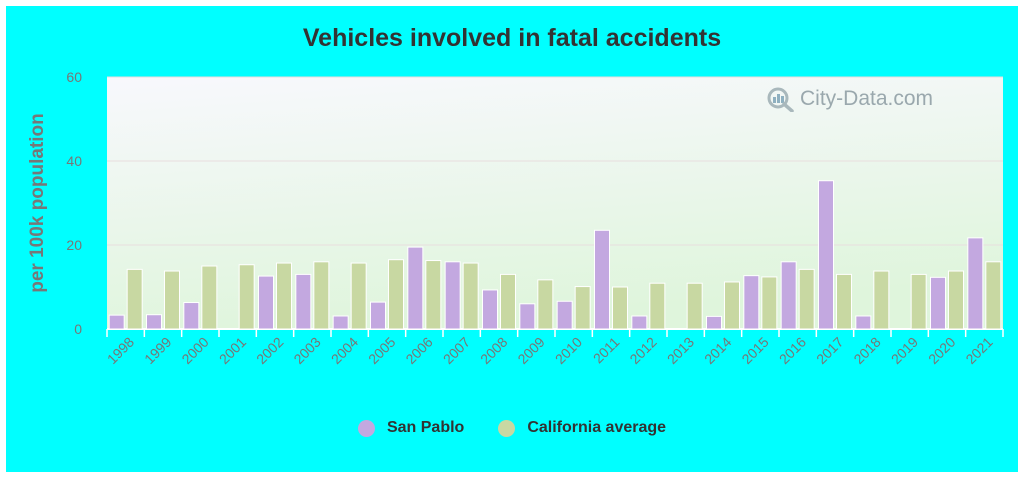 The image size is (1024, 481). Describe the element at coordinates (74, 77) in the screenshot. I see `y-tick-label: 60` at that location.